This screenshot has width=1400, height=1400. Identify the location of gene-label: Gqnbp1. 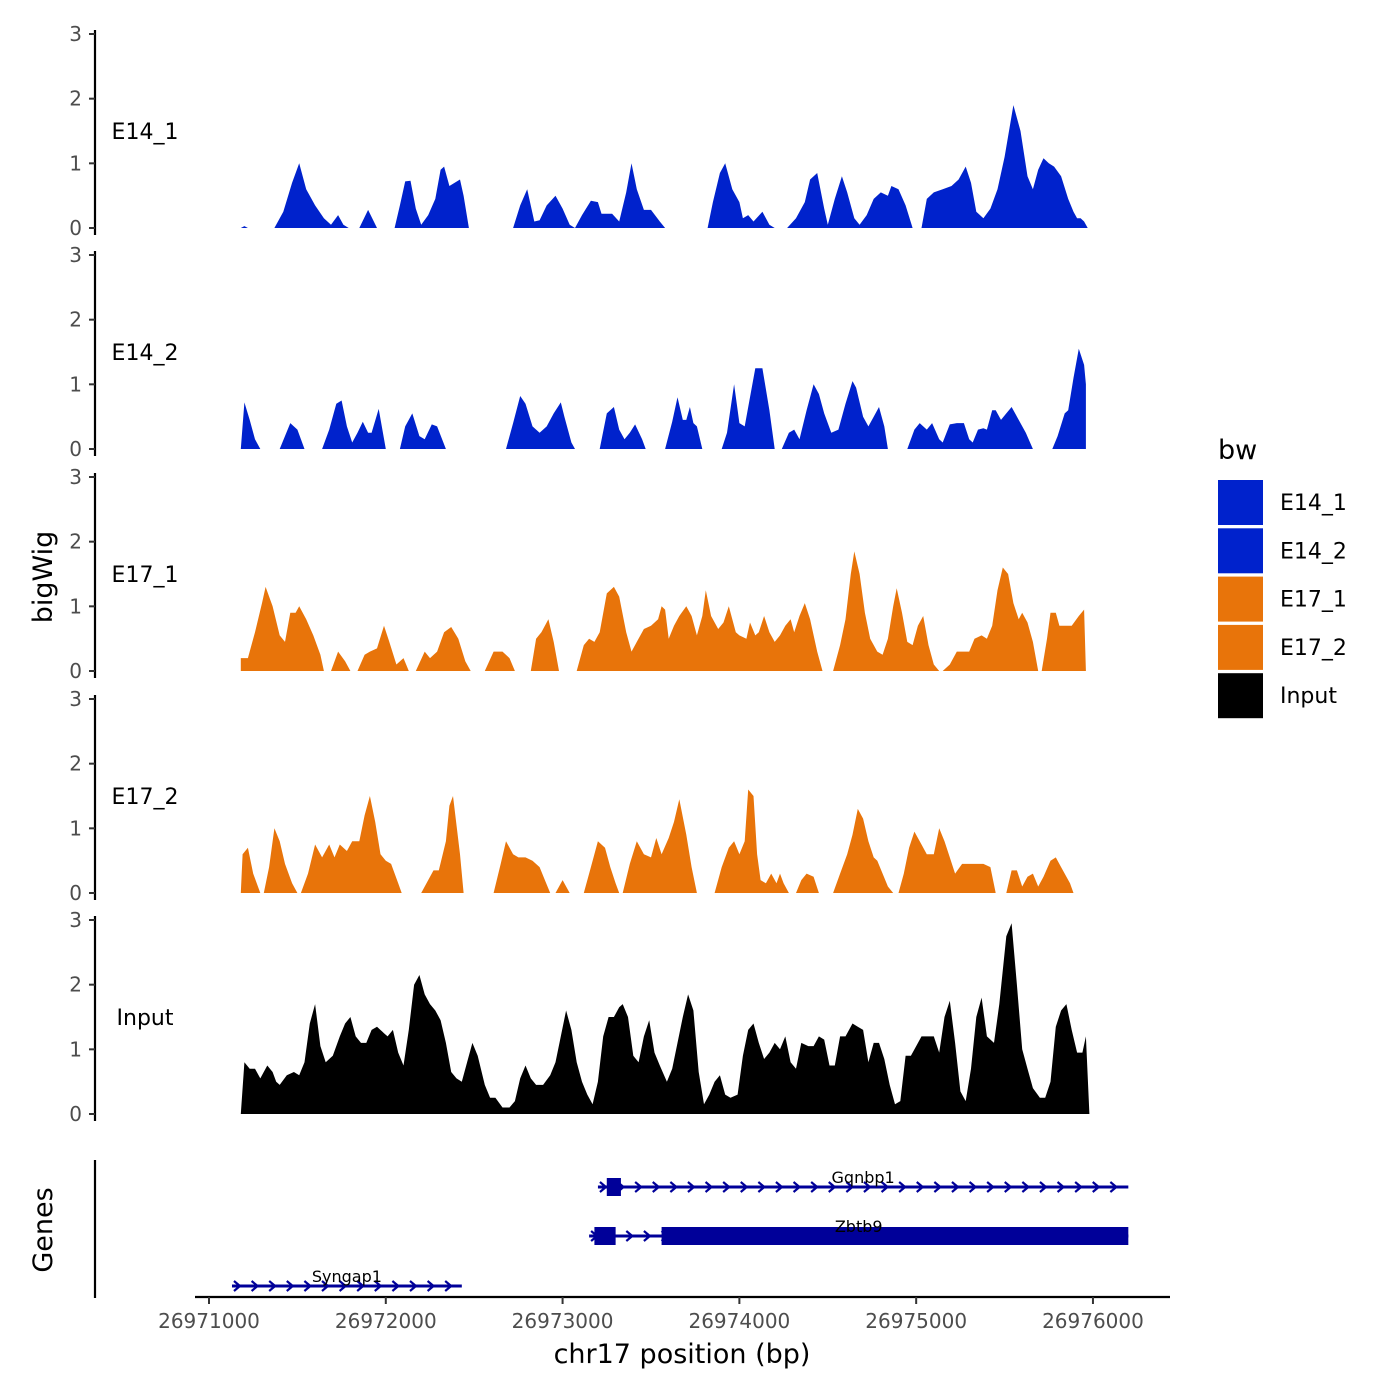
(863, 1177).